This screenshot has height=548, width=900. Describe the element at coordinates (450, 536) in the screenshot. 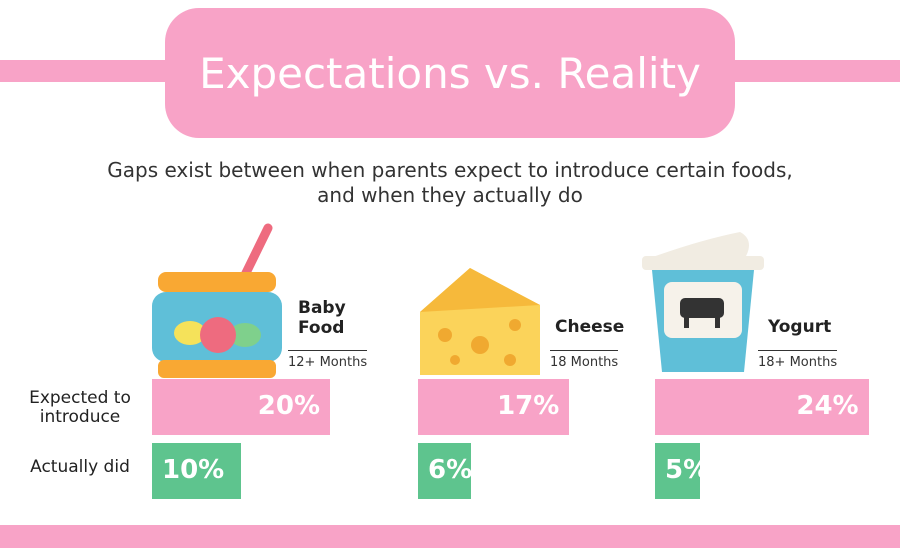

I see `bottom-band` at that location.